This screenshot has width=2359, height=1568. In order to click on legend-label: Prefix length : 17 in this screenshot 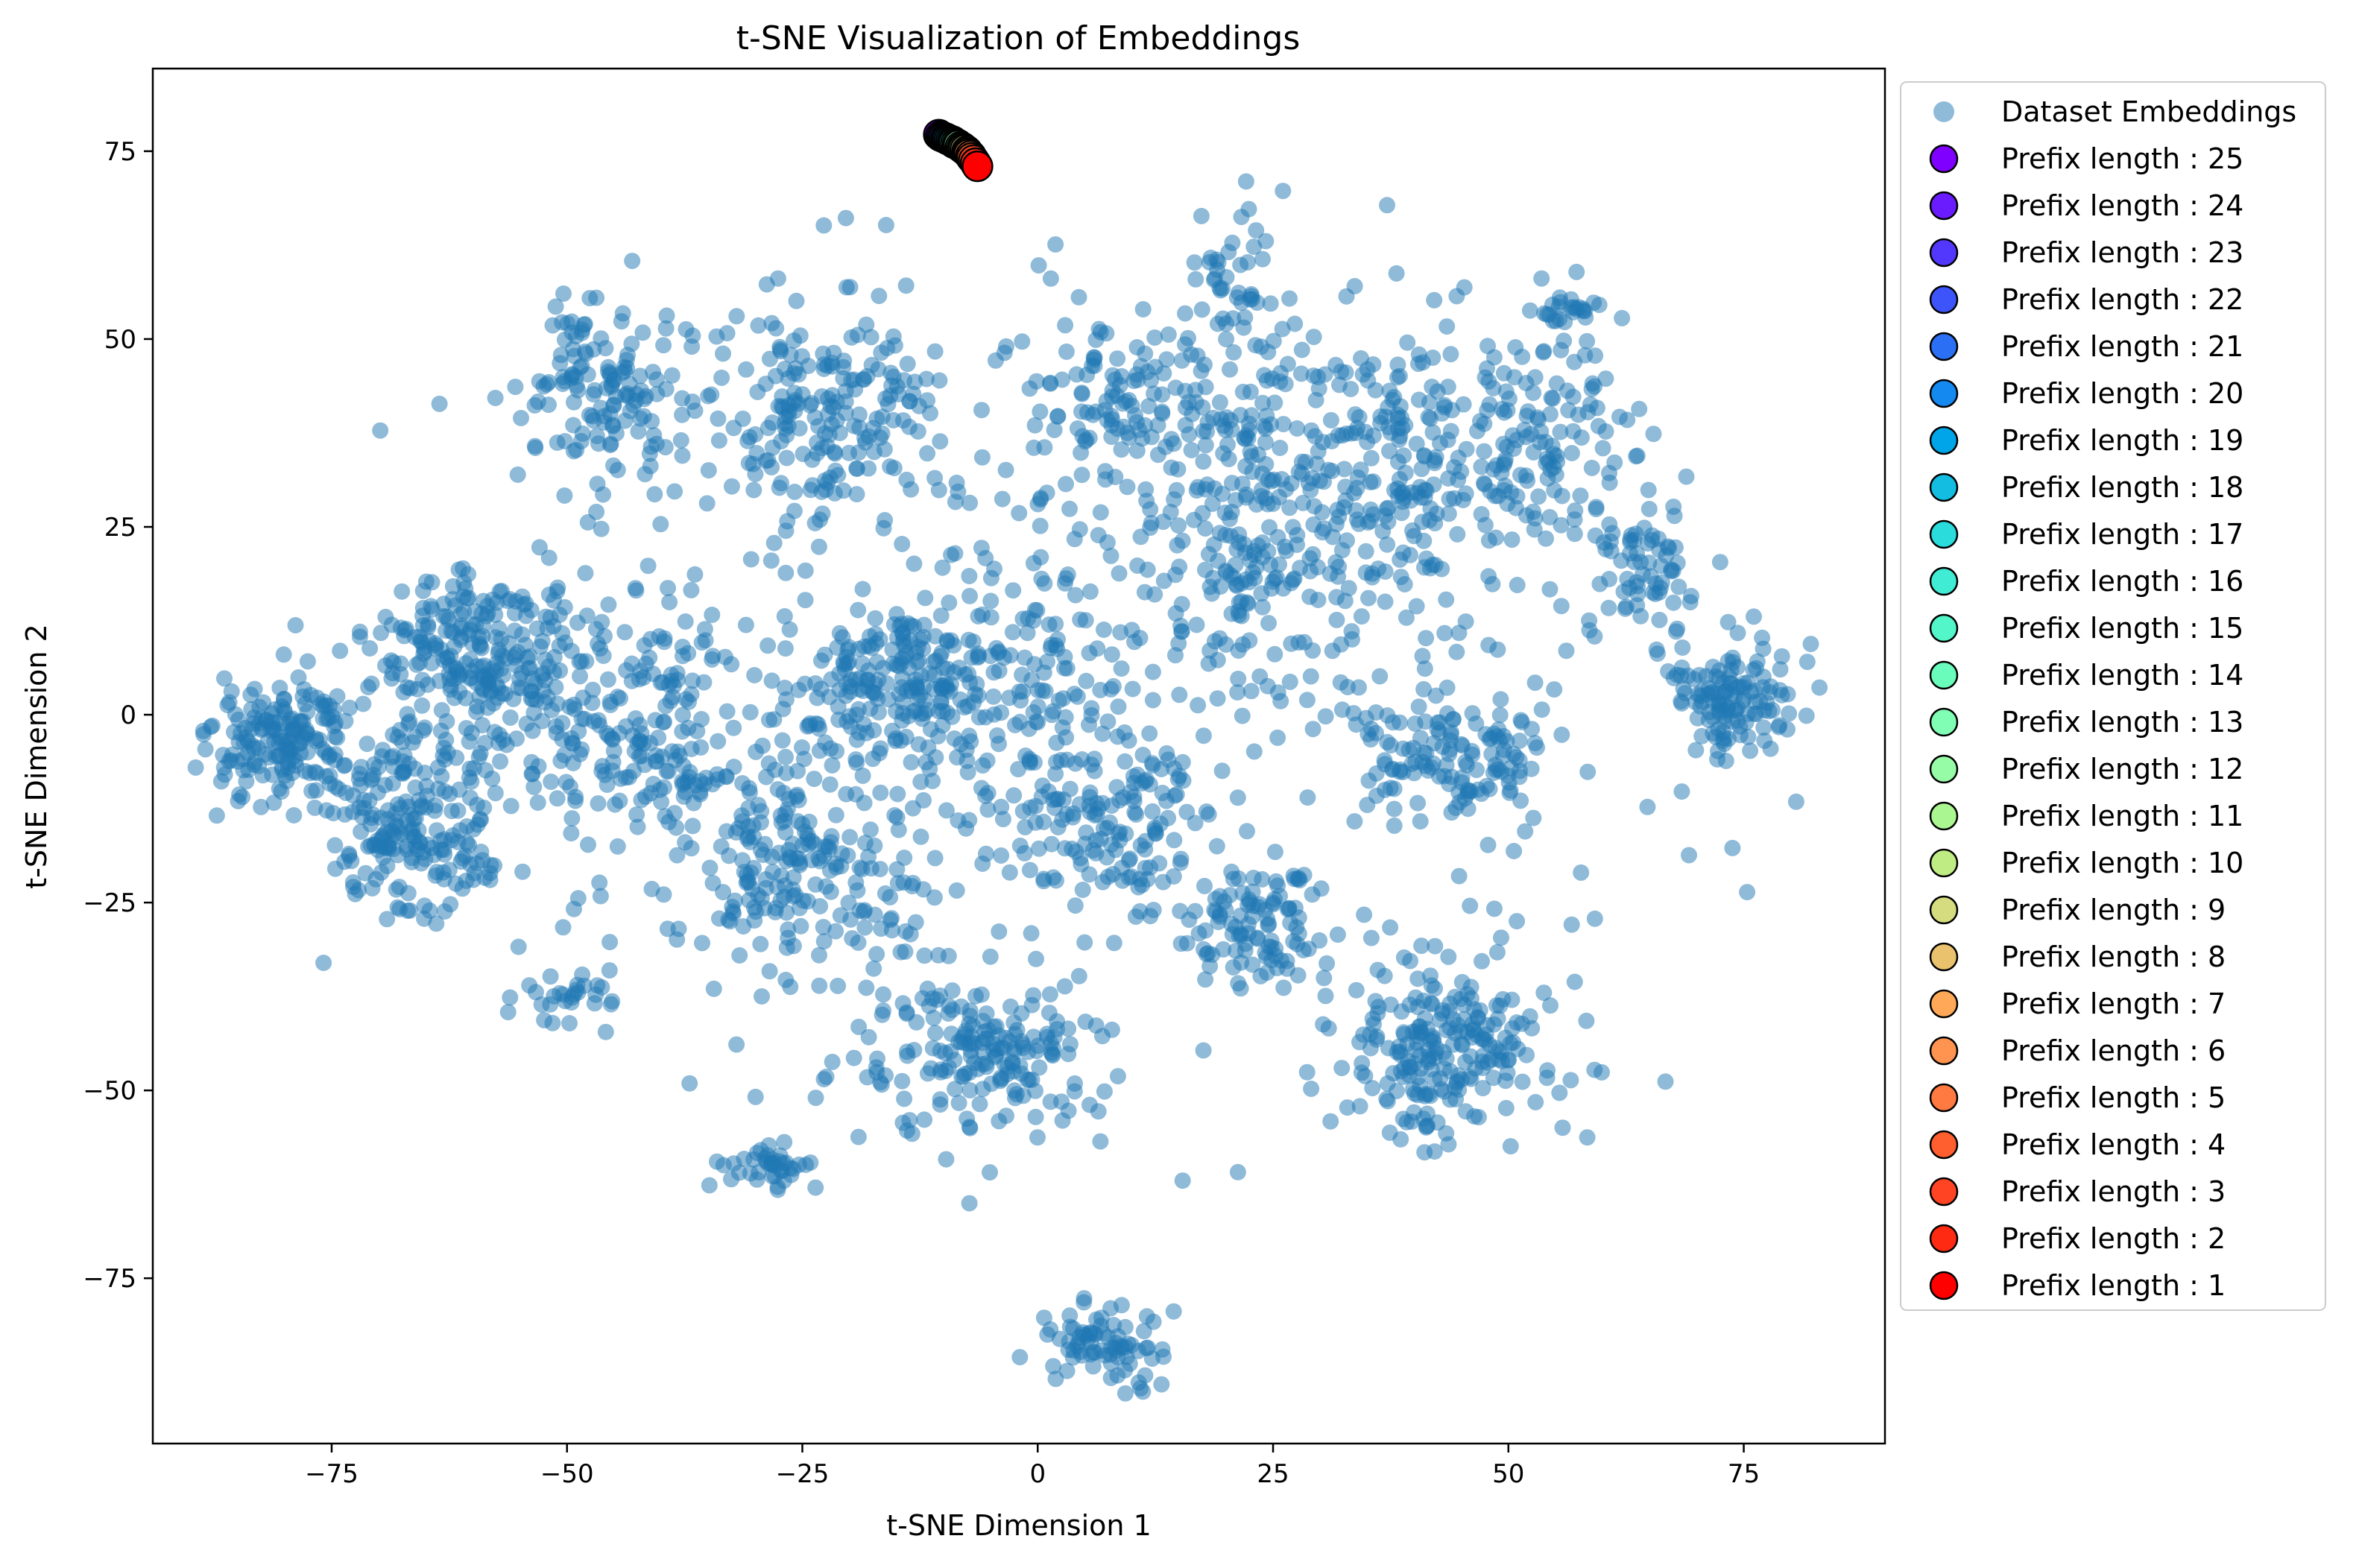, I will do `click(2122, 535)`.